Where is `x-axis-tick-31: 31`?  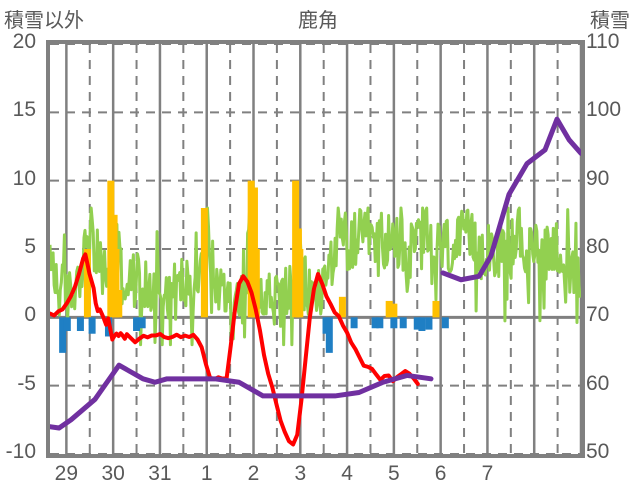 x-axis-tick-31: 31 is located at coordinates (160, 473).